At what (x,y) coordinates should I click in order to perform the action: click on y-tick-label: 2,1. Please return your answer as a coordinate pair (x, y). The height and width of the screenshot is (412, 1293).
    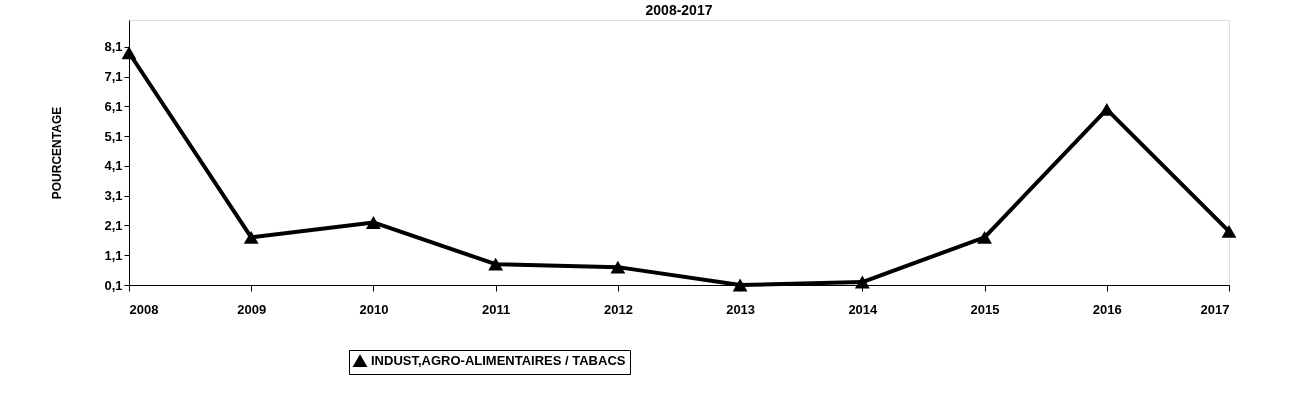
    Looking at the image, I should click on (113, 225).